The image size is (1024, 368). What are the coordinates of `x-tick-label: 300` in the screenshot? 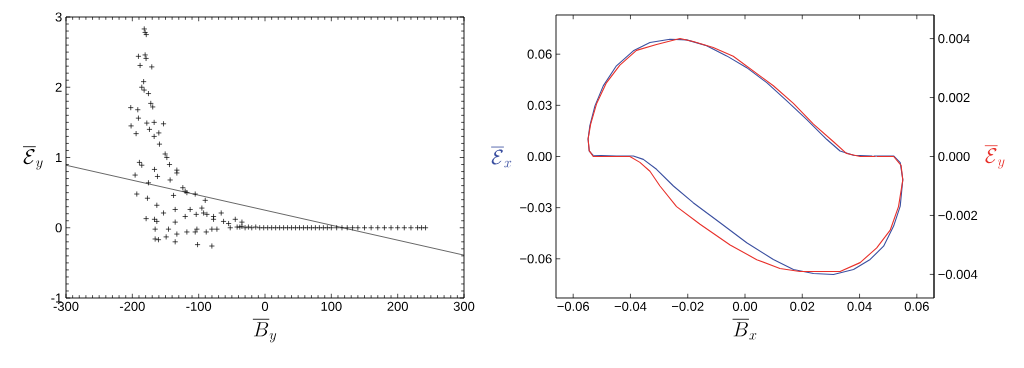 It's located at (464, 306).